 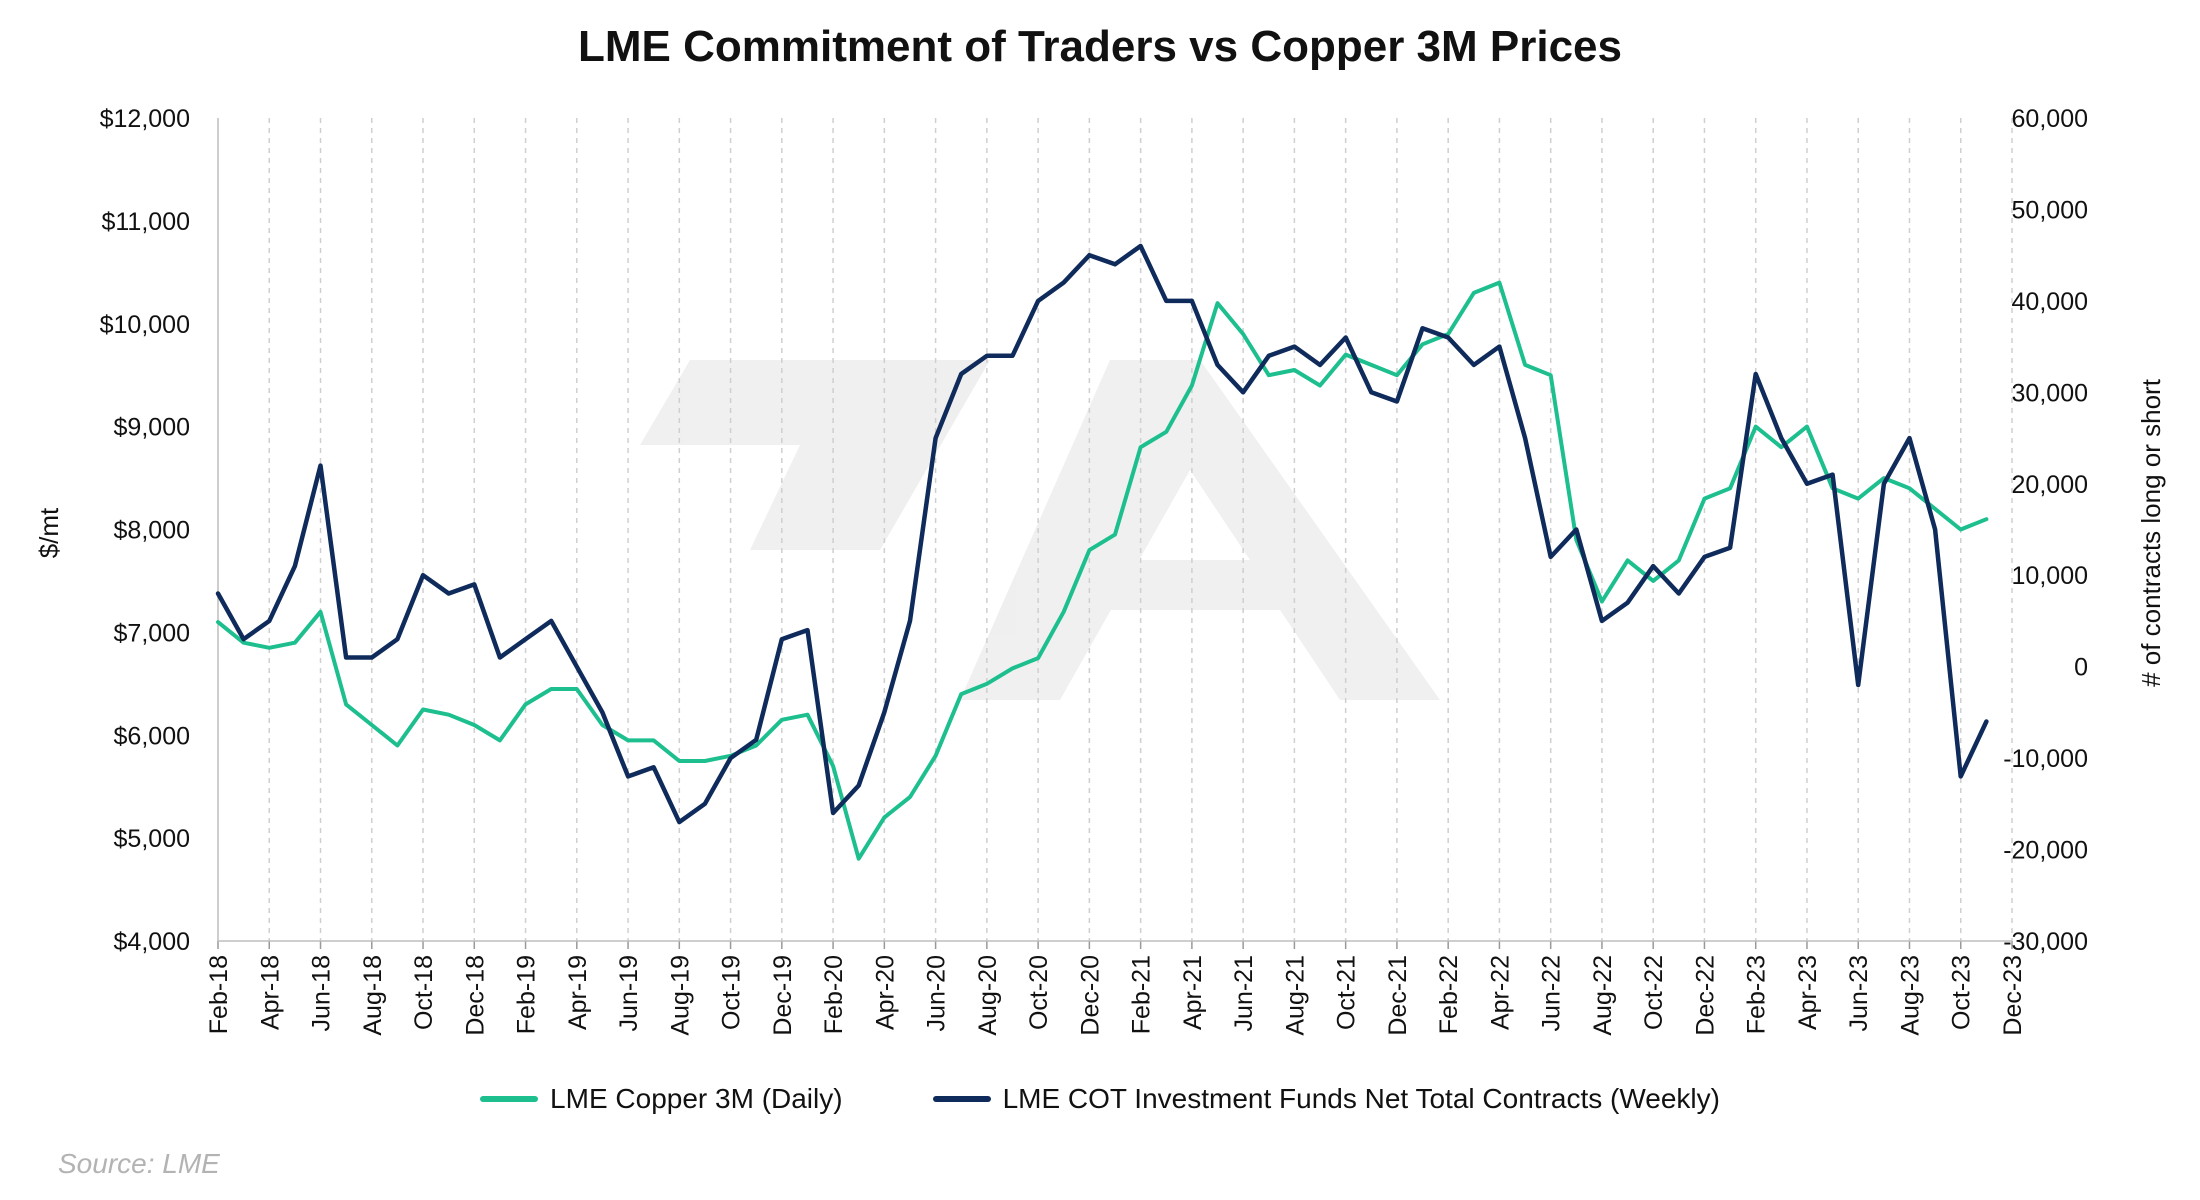 I want to click on x-tick-label: Feb-18, so click(x=219, y=994).